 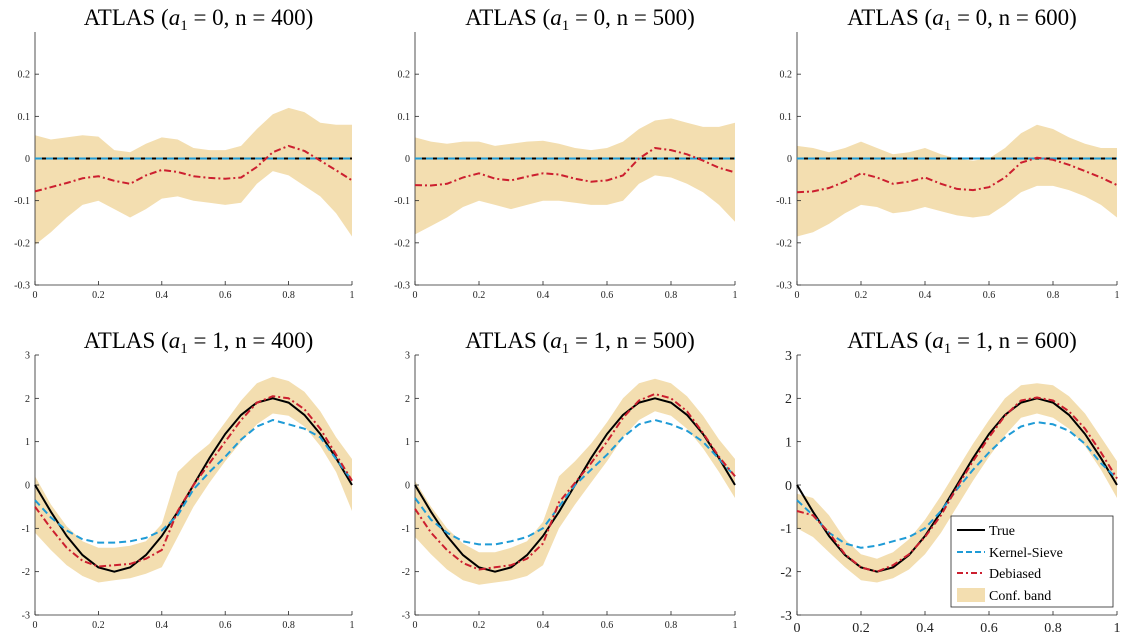 I want to click on legend-label: True, so click(x=1002, y=531).